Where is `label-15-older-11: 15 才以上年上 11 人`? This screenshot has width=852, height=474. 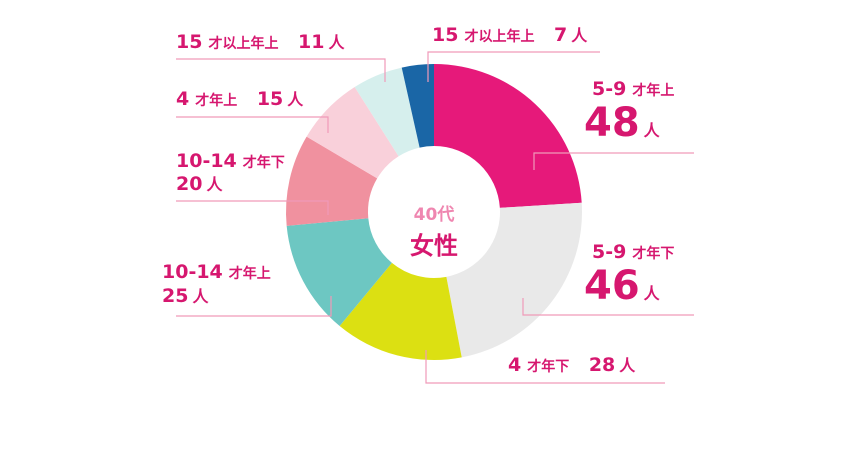 label-15-older-11: 15 才以上年上 11 人 is located at coordinates (260, 42).